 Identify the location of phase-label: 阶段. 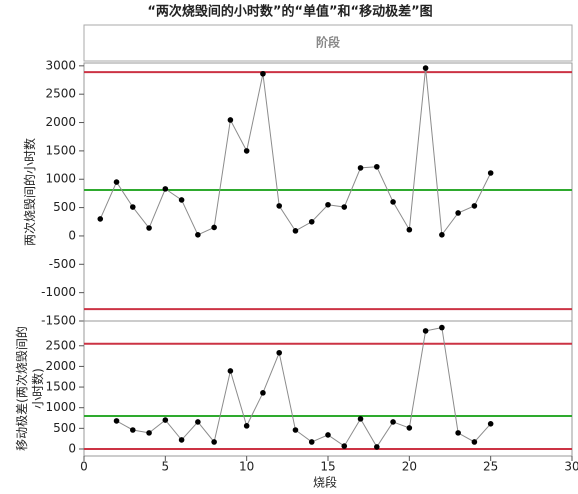
(328, 42).